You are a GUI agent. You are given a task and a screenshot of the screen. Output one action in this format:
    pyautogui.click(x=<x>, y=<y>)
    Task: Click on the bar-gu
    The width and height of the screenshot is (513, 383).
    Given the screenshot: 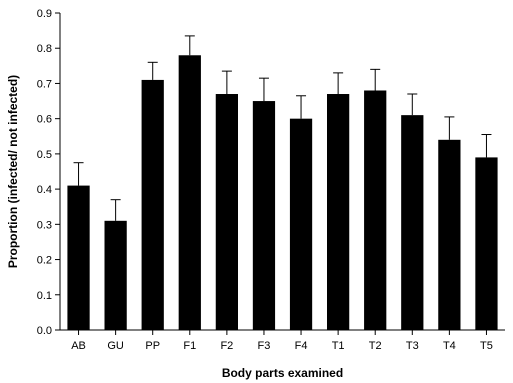 What is the action you would take?
    pyautogui.click(x=115, y=275)
    